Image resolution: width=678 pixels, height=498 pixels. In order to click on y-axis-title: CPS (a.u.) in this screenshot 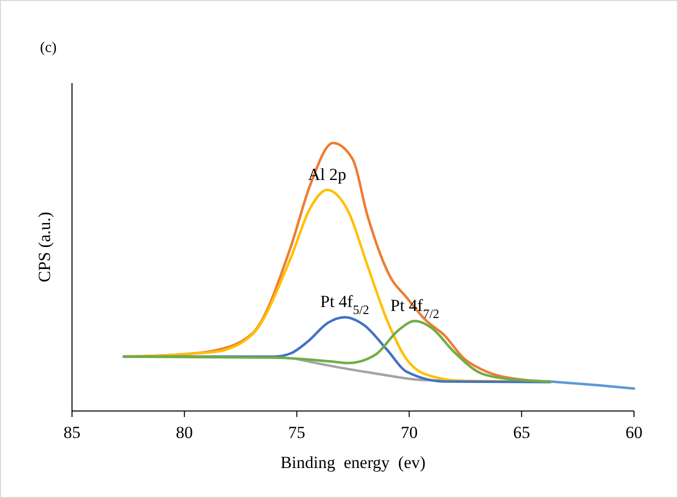, I will do `click(44, 247)`.